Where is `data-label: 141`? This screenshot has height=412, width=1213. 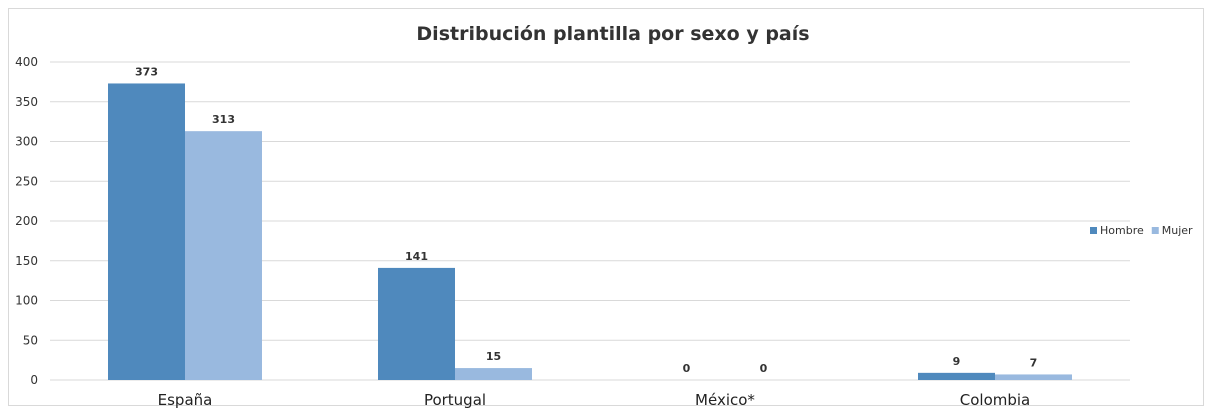
data-label: 141 is located at coordinates (416, 256).